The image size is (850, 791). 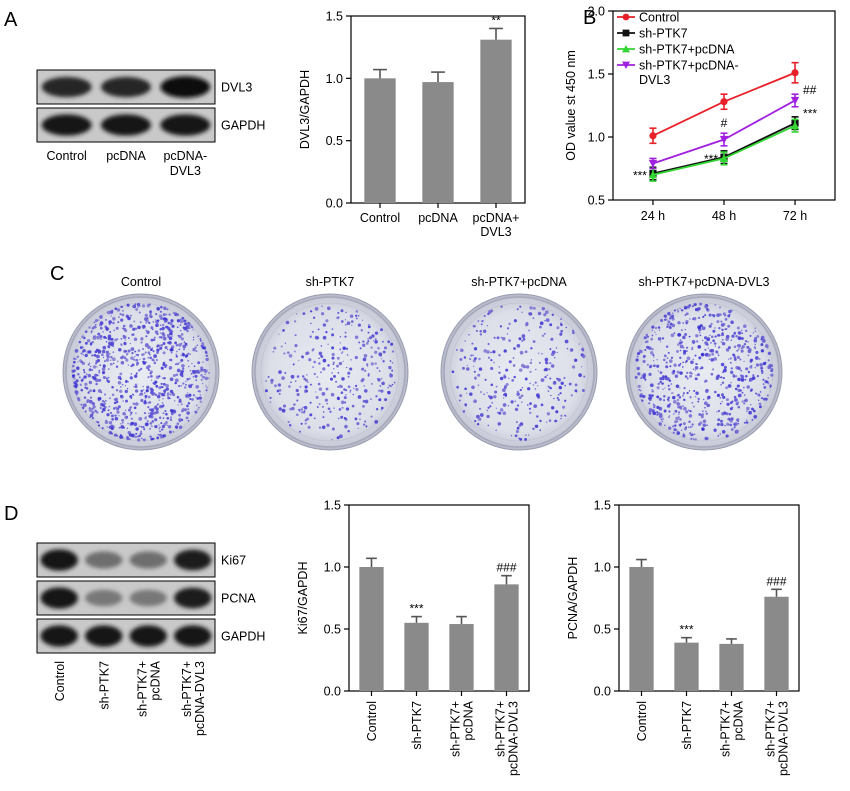 I want to click on panel-letter-c: C, so click(x=57, y=274).